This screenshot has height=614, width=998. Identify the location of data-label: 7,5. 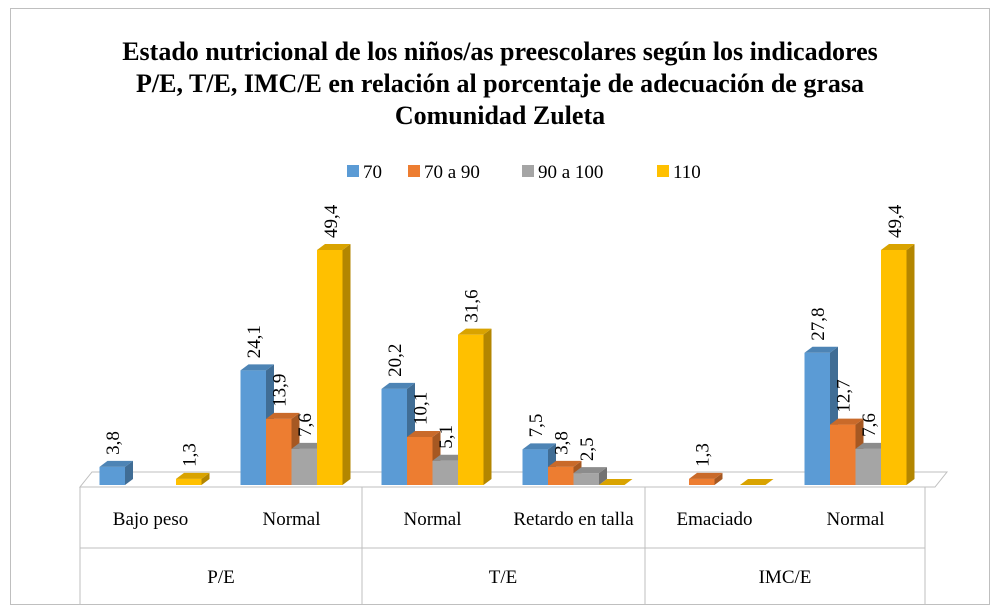
(536, 426).